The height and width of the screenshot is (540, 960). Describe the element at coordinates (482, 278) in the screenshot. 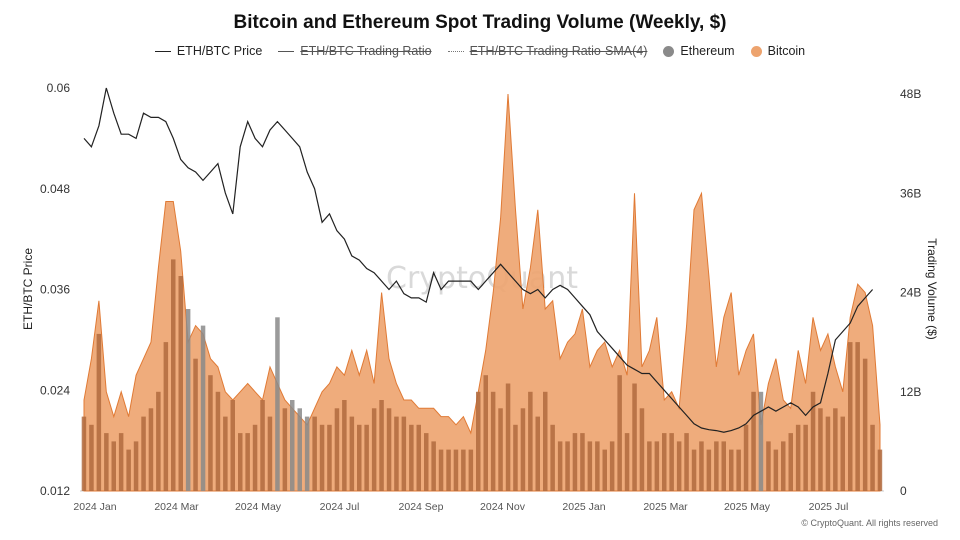

I see `watermark: CryptoQuant` at that location.